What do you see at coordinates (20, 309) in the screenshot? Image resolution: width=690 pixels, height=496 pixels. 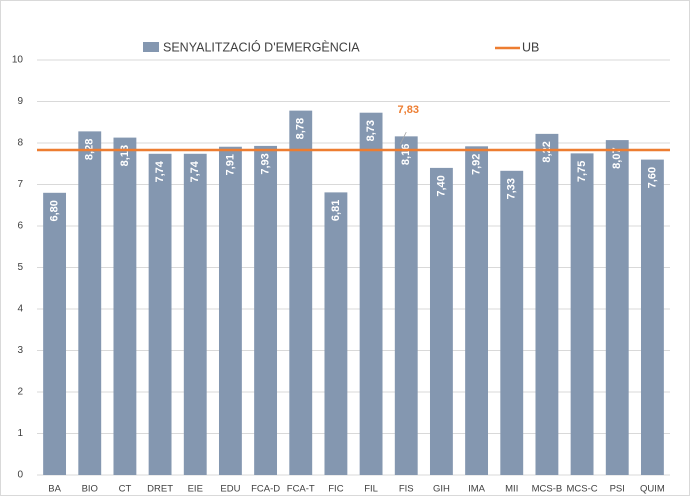 I see `y-tick-label: 4` at bounding box center [20, 309].